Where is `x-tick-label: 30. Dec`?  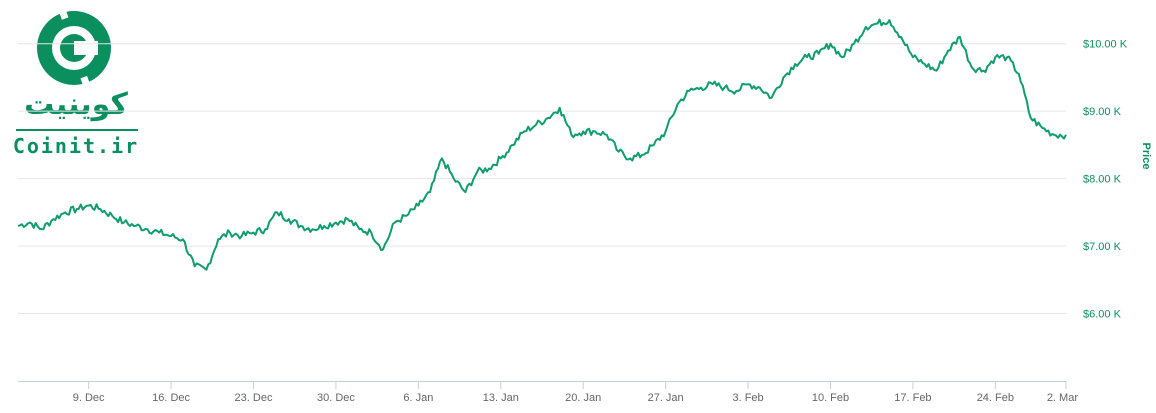
x-tick-label: 30. Dec is located at coordinates (336, 398).